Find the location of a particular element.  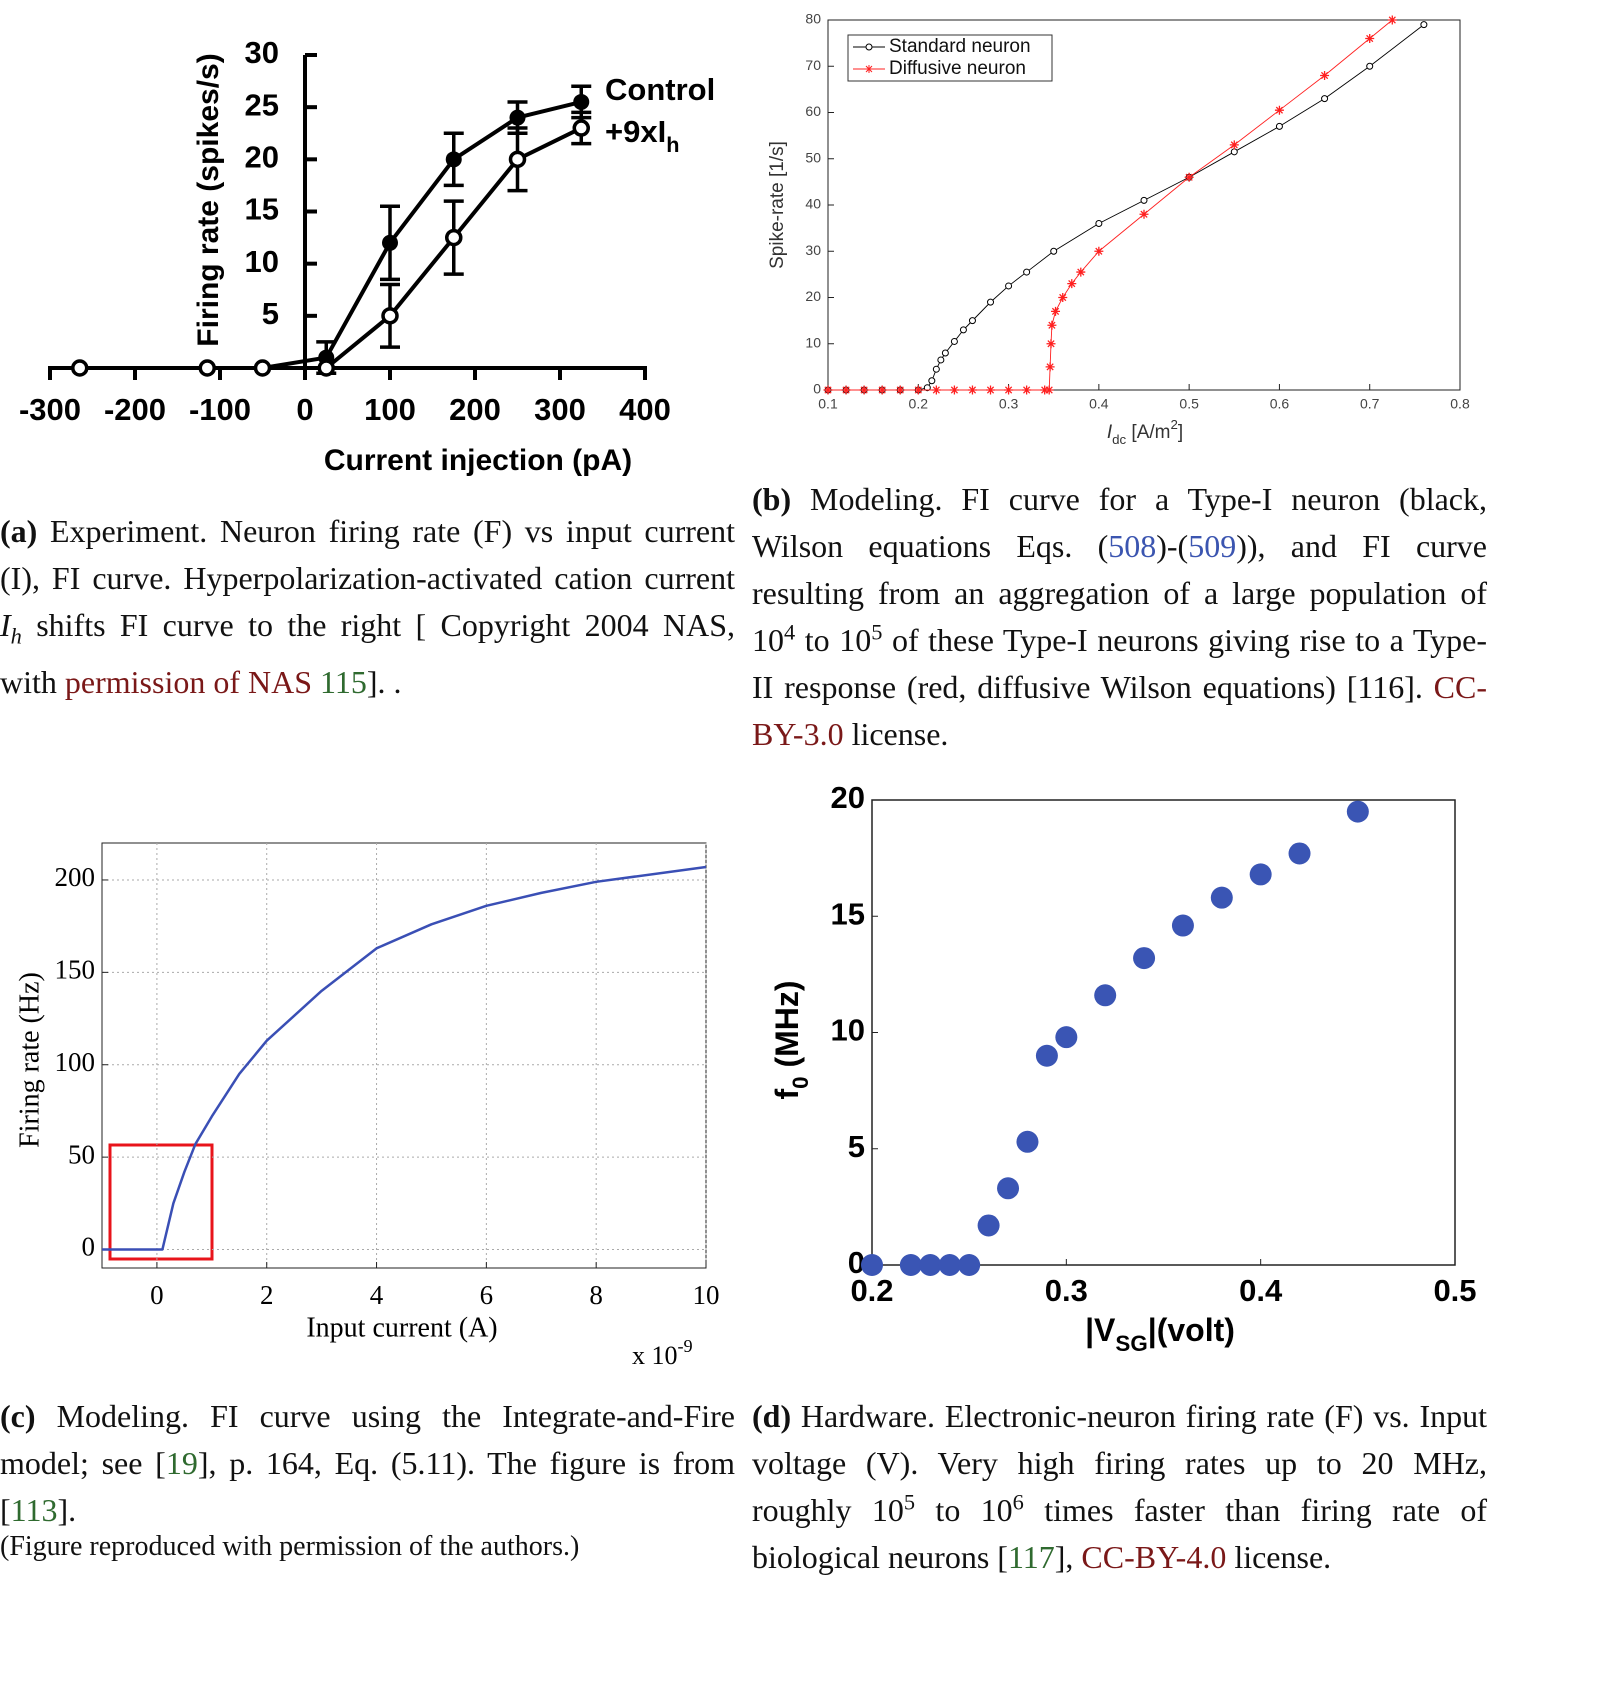

caption-text: ]. is located at coordinates (67, 1510).